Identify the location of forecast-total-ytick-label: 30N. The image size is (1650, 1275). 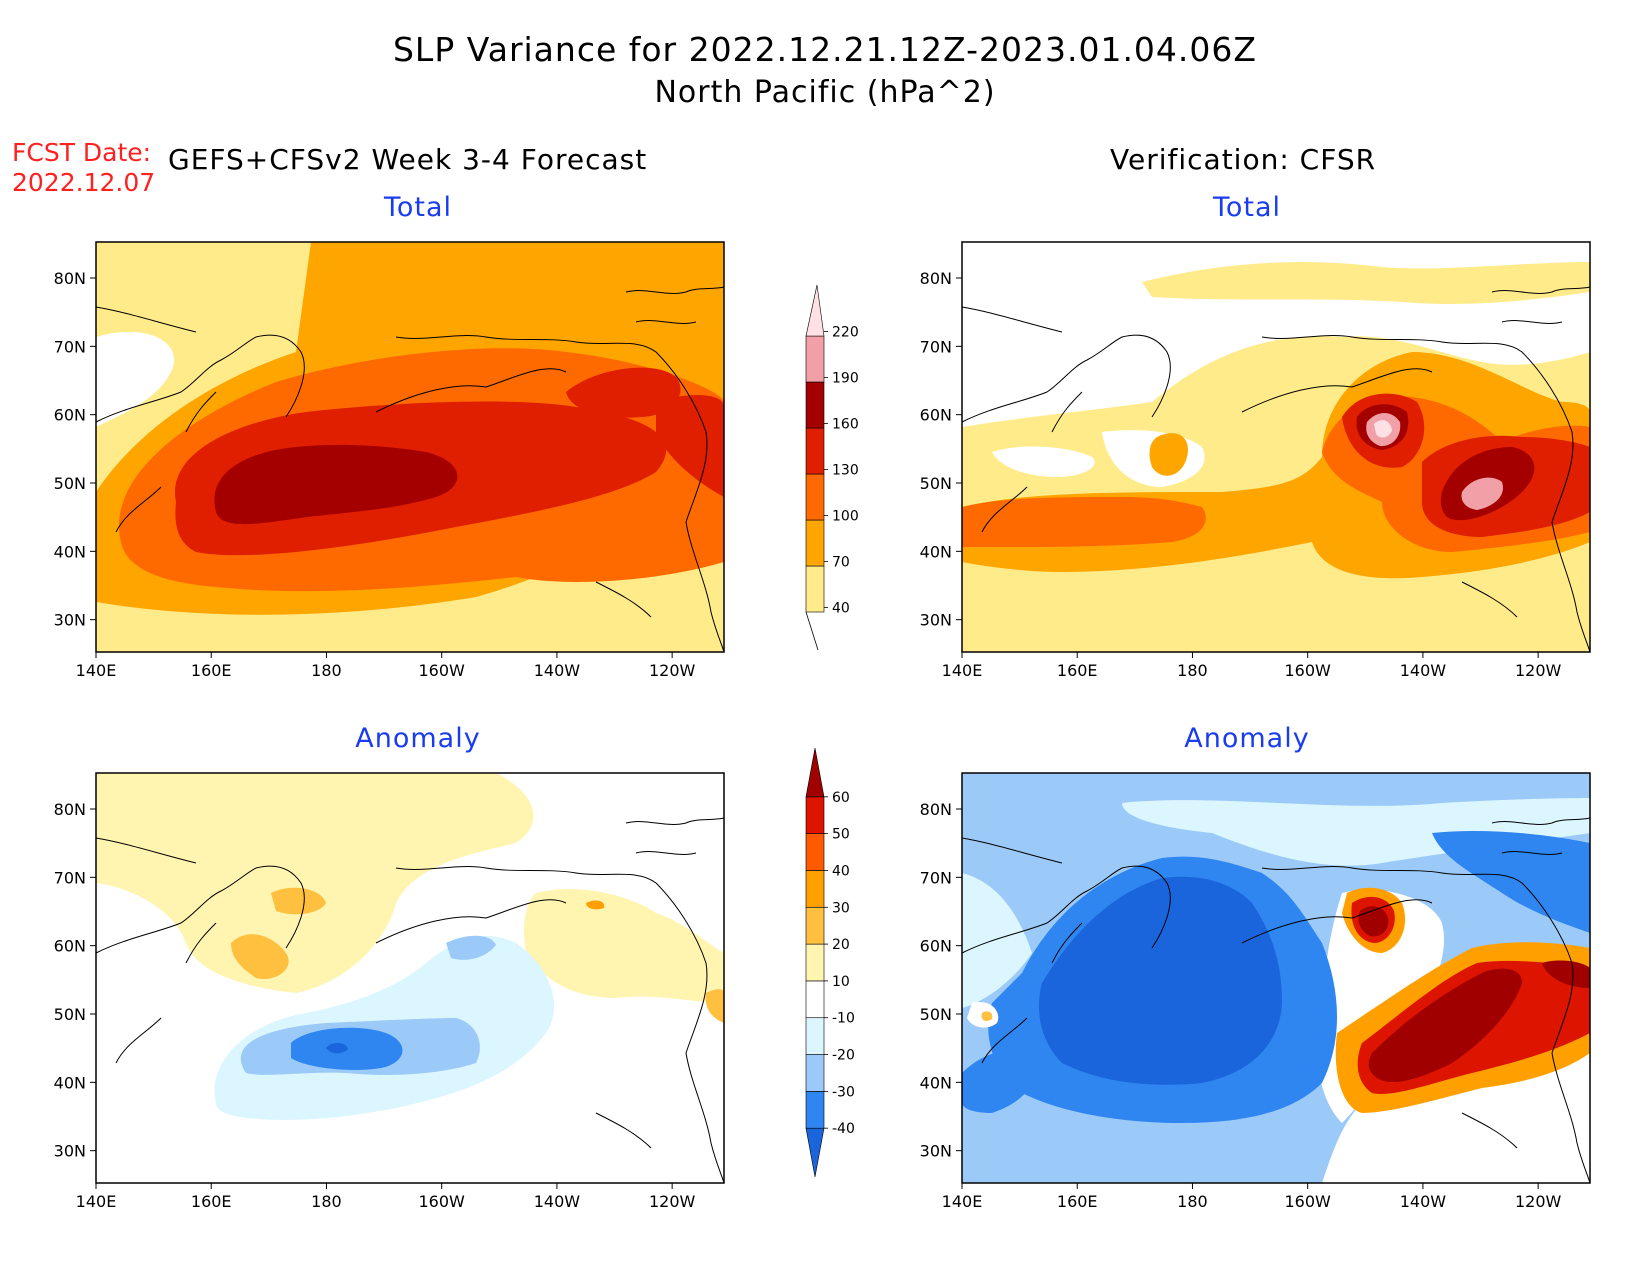
(70, 620).